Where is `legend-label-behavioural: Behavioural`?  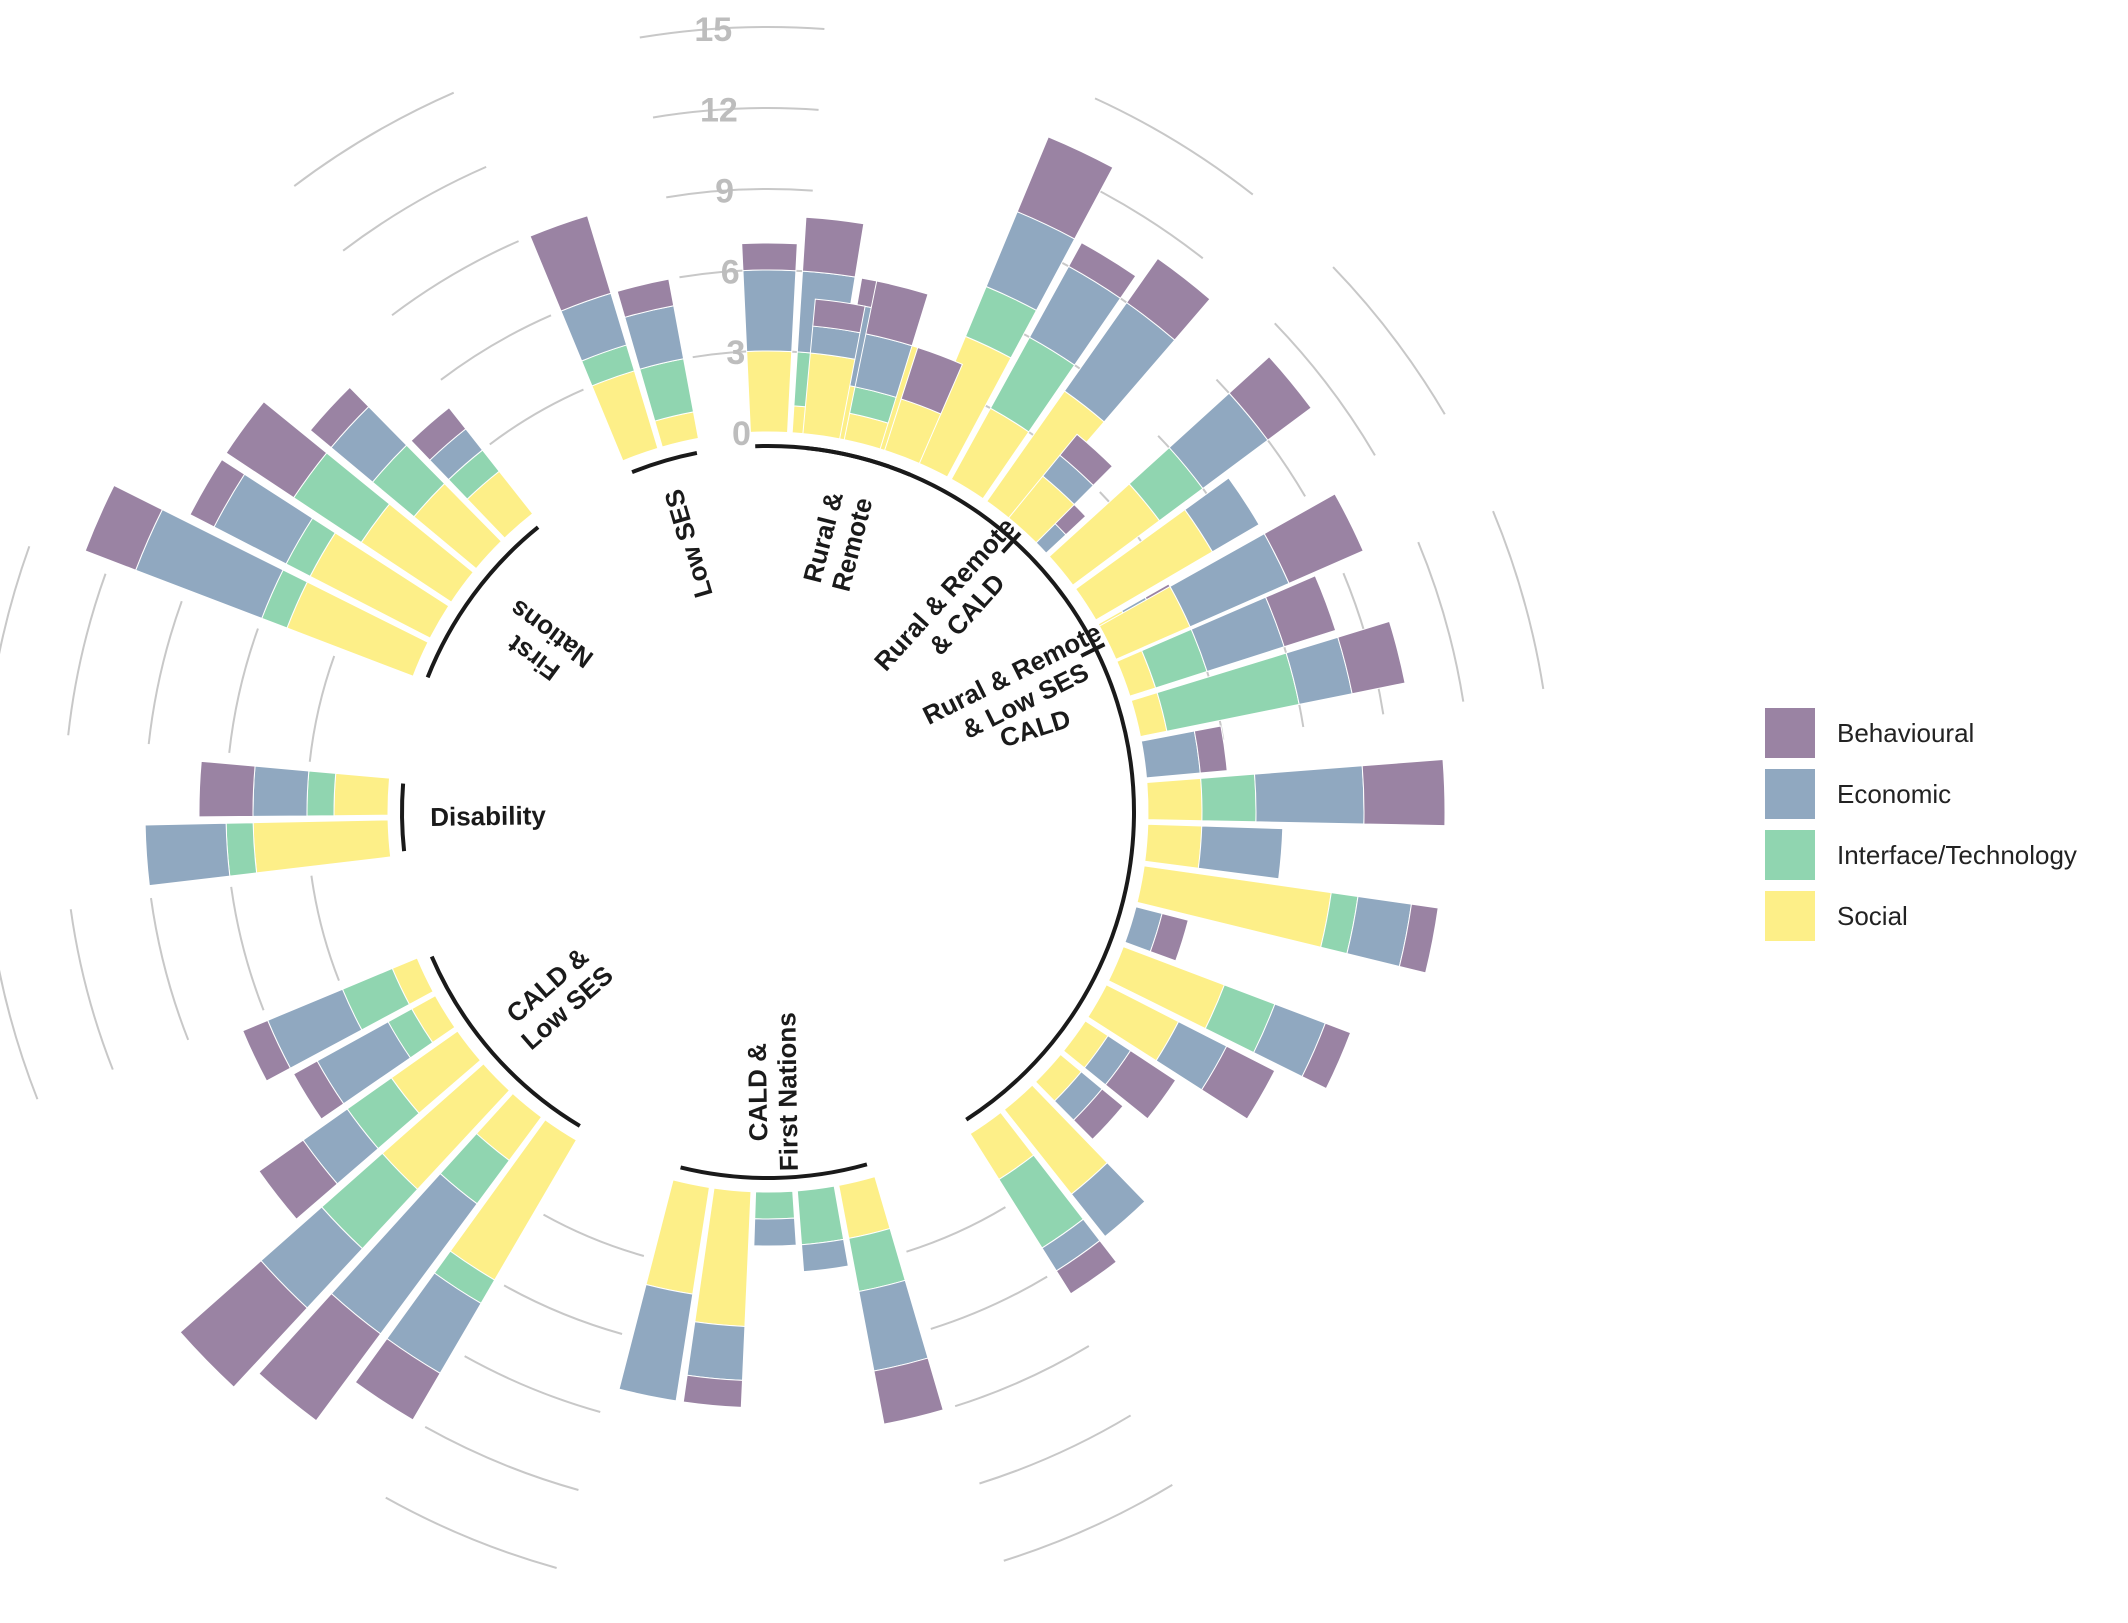
legend-label-behavioural: Behavioural is located at coordinates (1905, 733).